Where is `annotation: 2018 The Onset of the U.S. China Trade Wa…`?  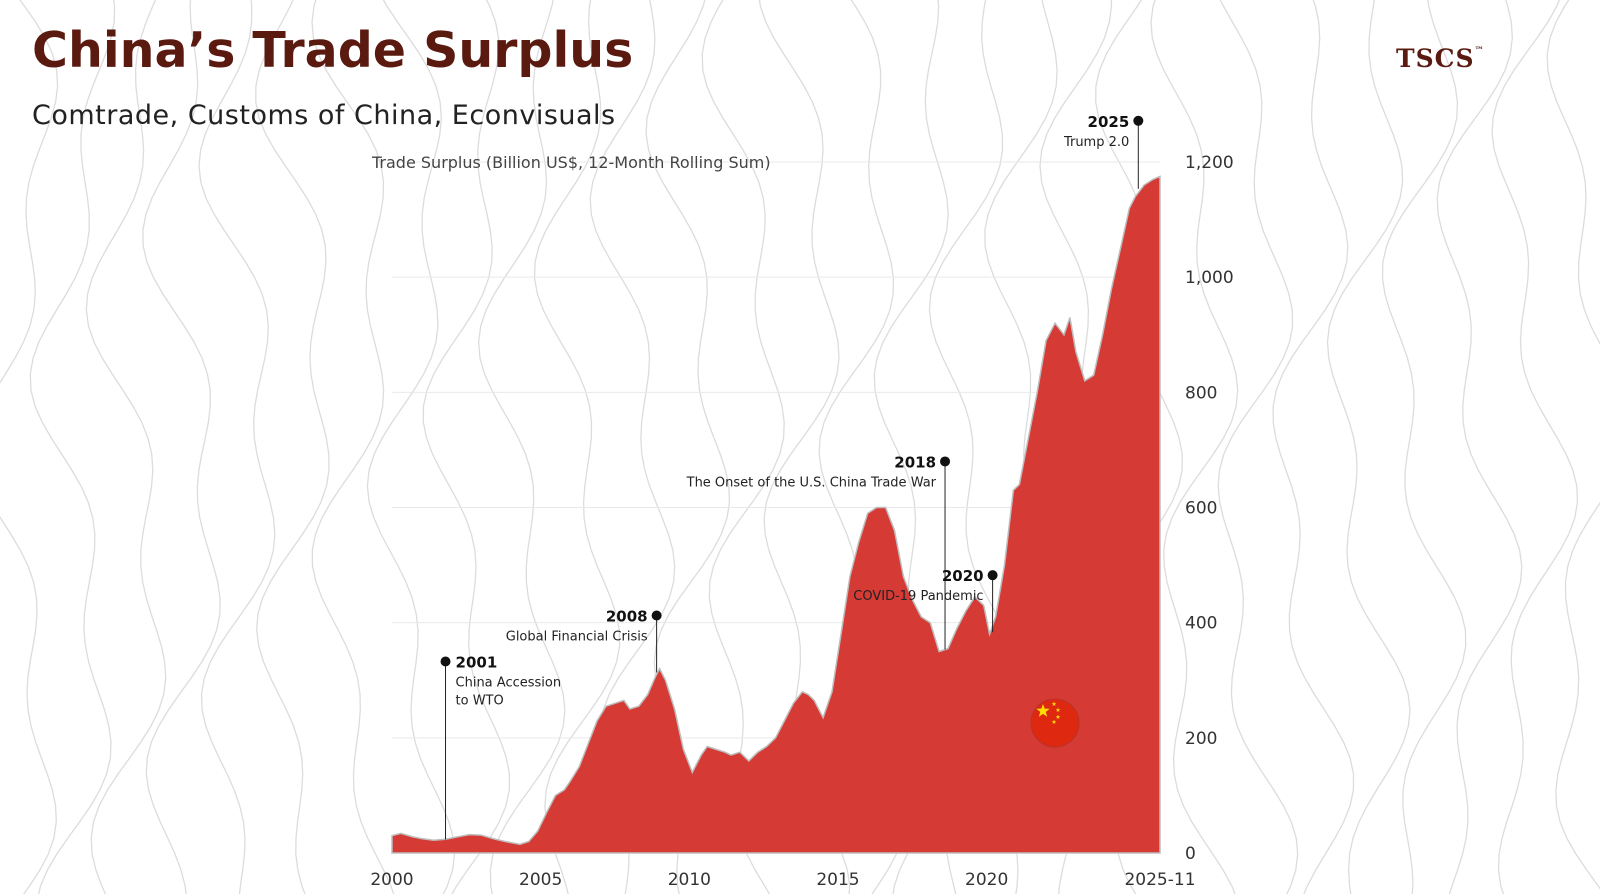 annotation: 2018 The Onset of the U.S. China Trade Wa… is located at coordinates (818, 551).